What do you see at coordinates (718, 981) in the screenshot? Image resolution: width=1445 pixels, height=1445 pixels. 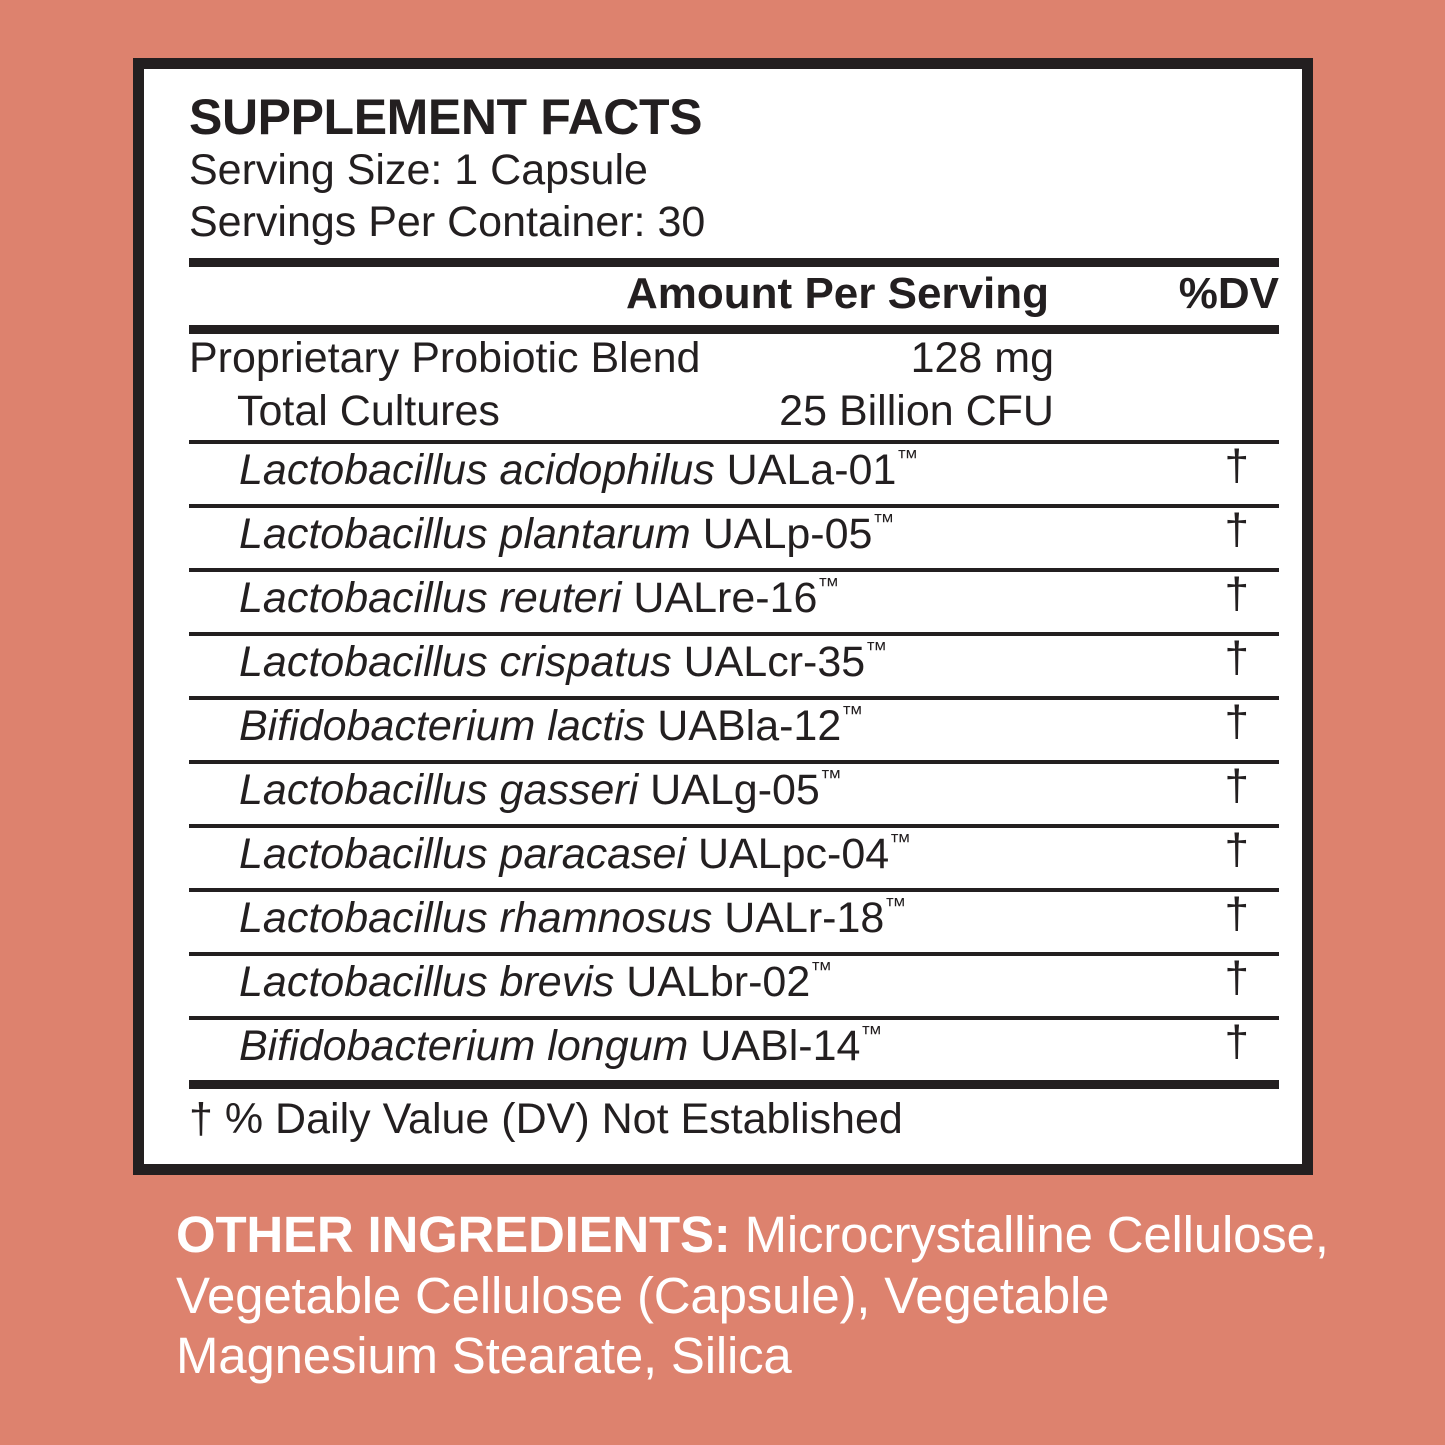 I see `strain-code: UALbr-02` at bounding box center [718, 981].